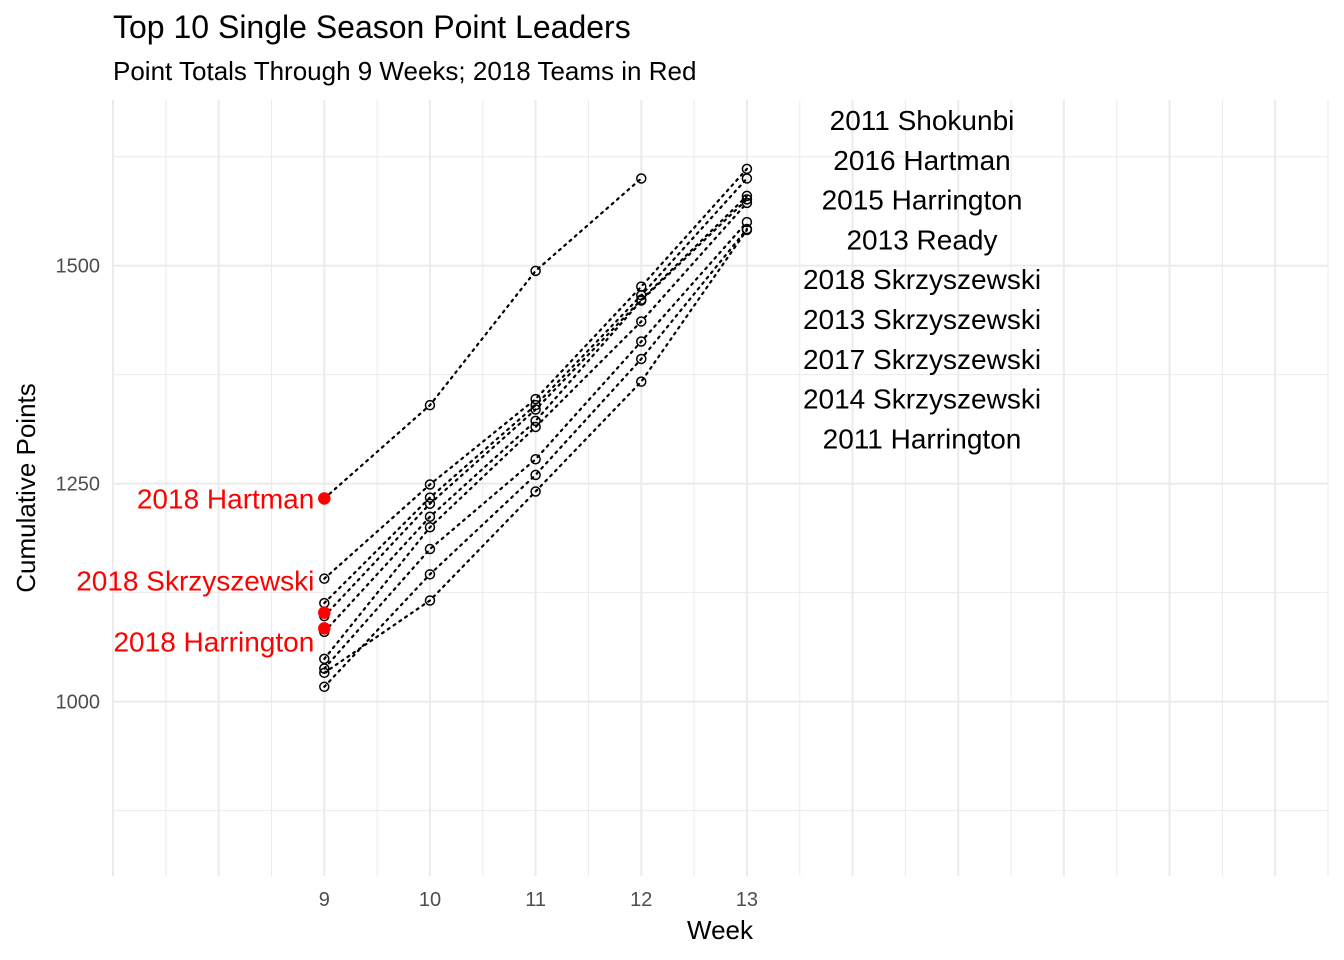 This screenshot has height=960, width=1344. What do you see at coordinates (324, 900) in the screenshot?
I see `x-tick-label: 9` at bounding box center [324, 900].